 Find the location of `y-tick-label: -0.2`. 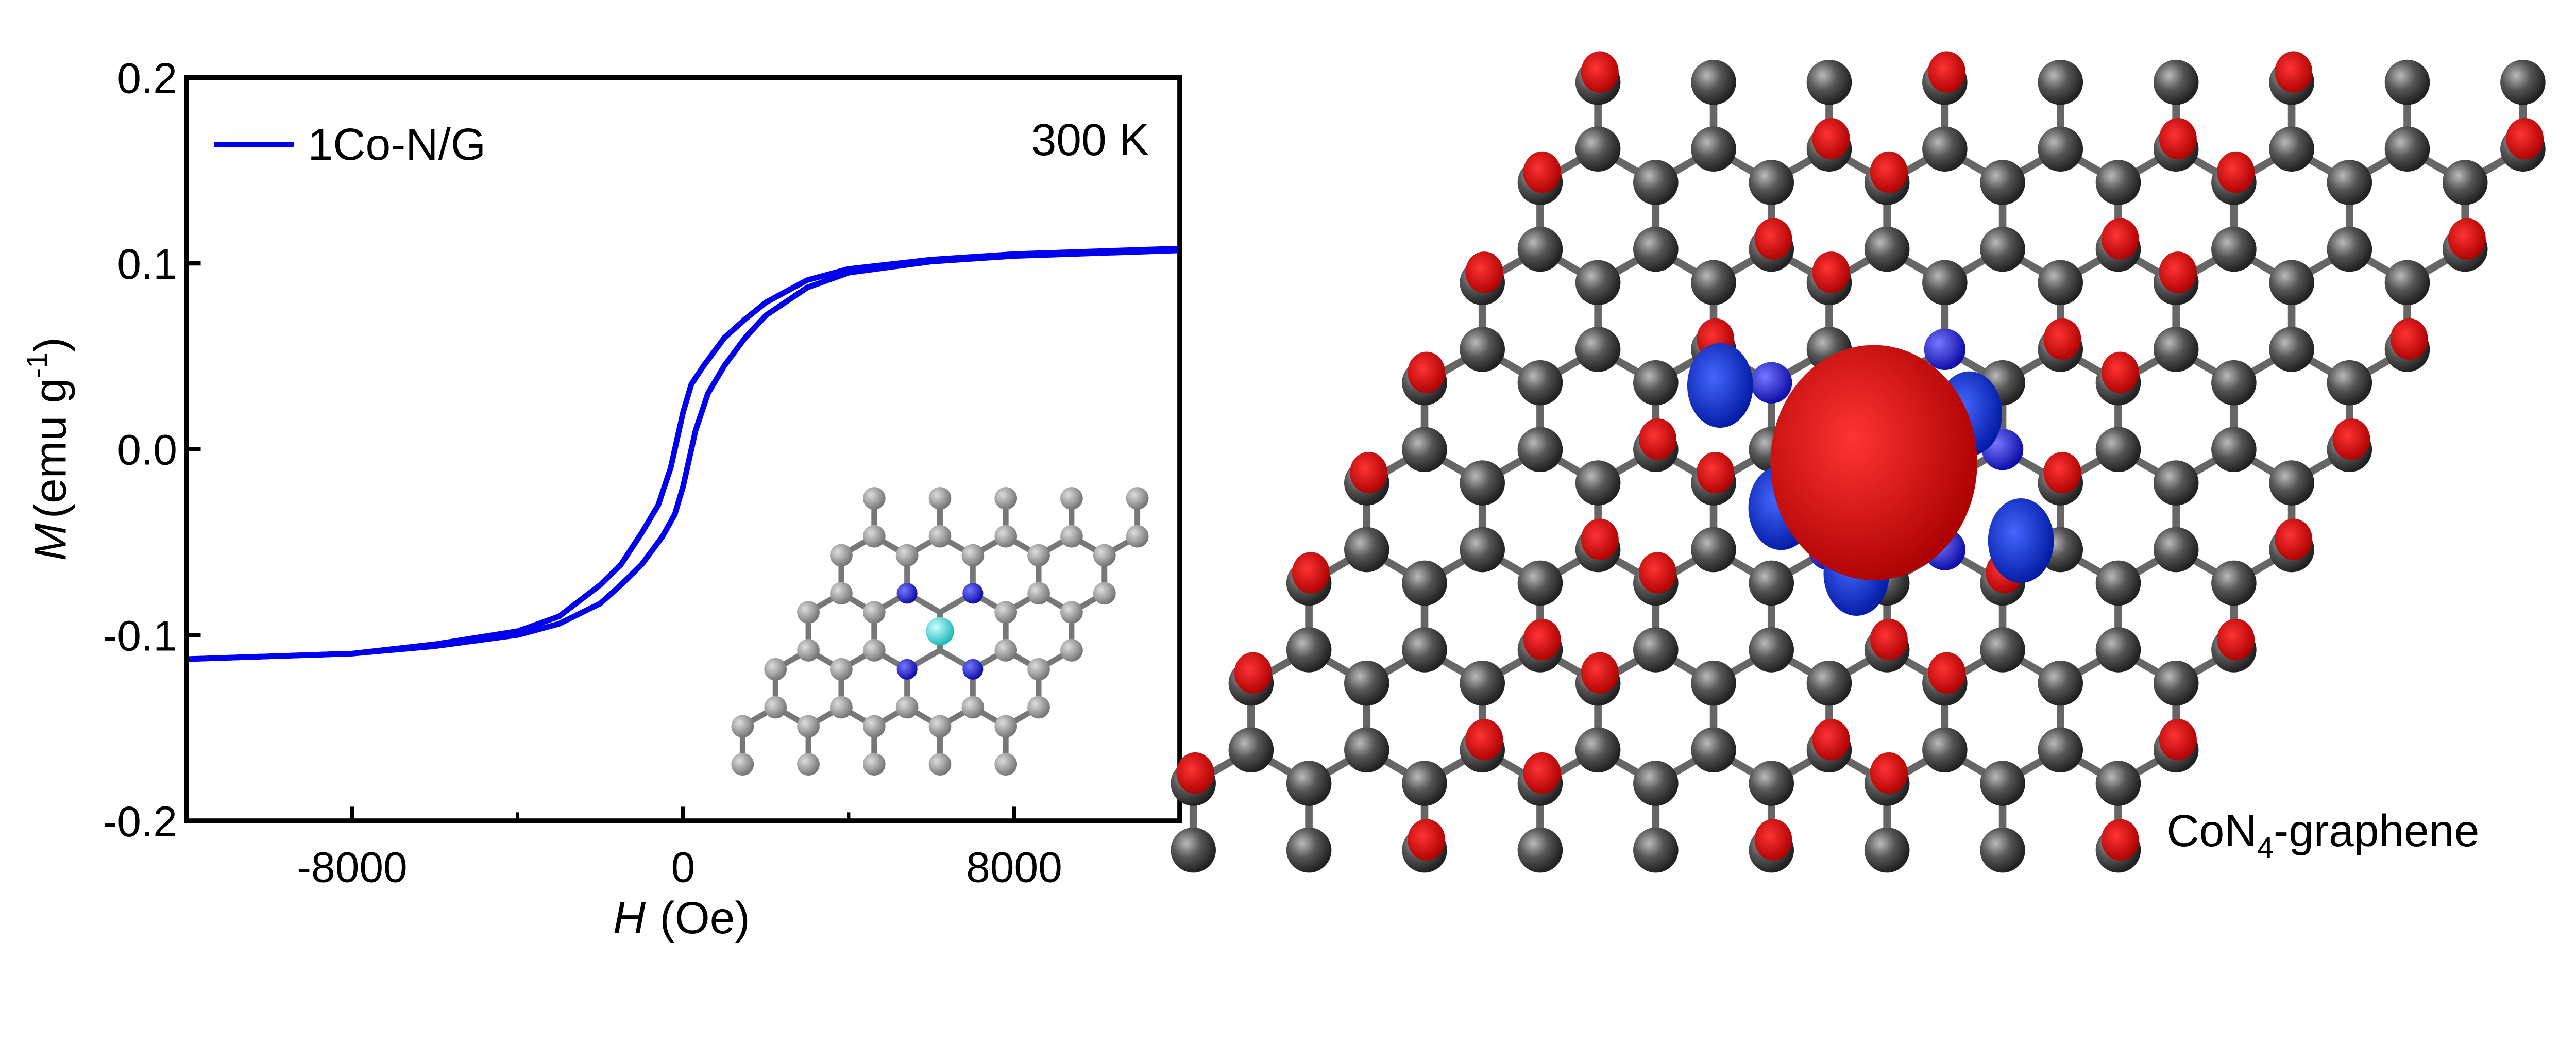

y-tick-label: -0.2 is located at coordinates (140, 821).